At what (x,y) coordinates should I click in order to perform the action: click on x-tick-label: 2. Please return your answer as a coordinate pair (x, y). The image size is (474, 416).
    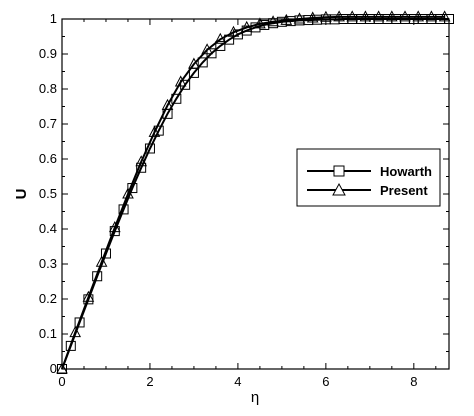
    Looking at the image, I should click on (149, 381).